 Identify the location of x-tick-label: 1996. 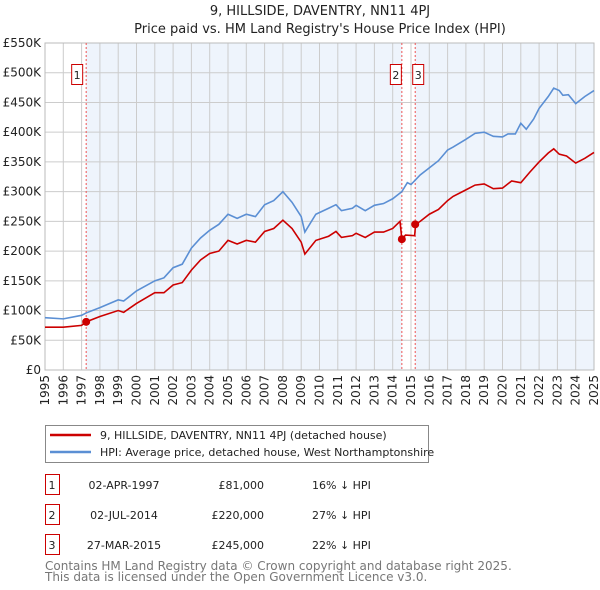
(63, 390).